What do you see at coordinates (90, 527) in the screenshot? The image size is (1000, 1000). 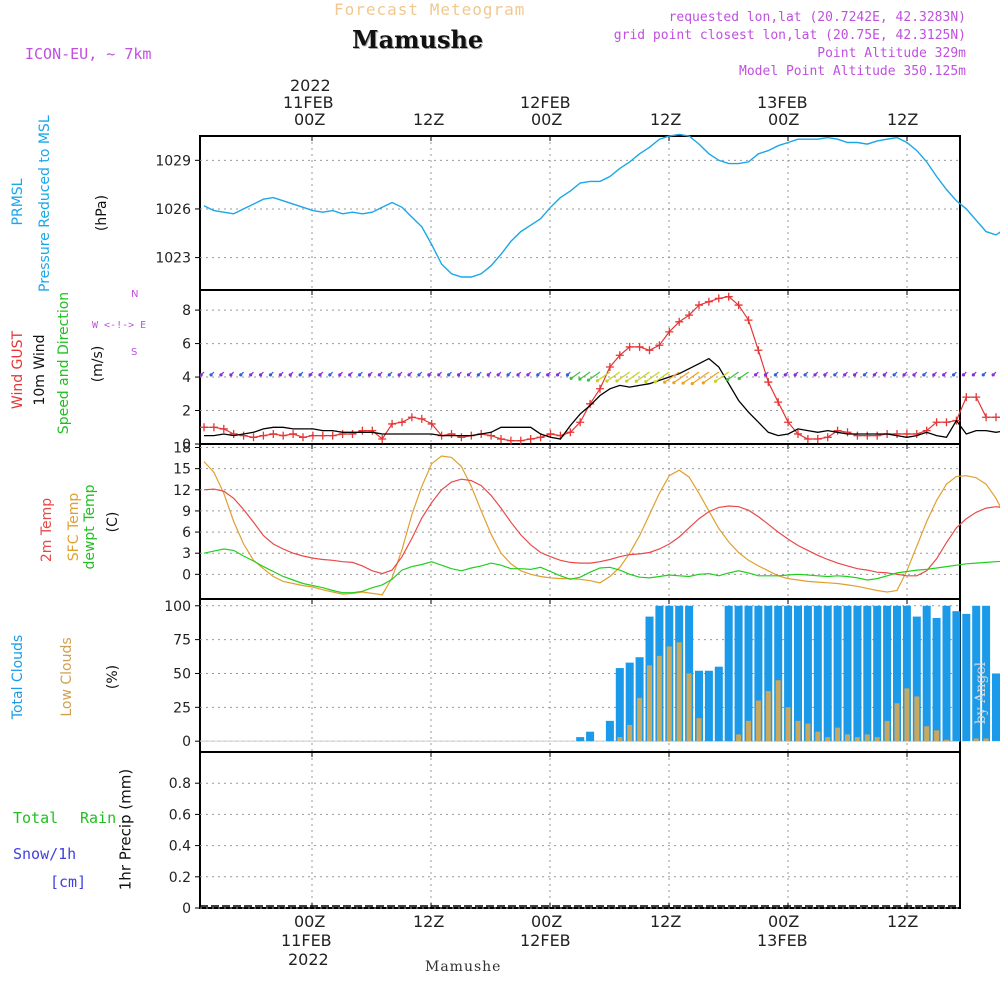 I see `p3-label-dewpt: dewpt Temp` at bounding box center [90, 527].